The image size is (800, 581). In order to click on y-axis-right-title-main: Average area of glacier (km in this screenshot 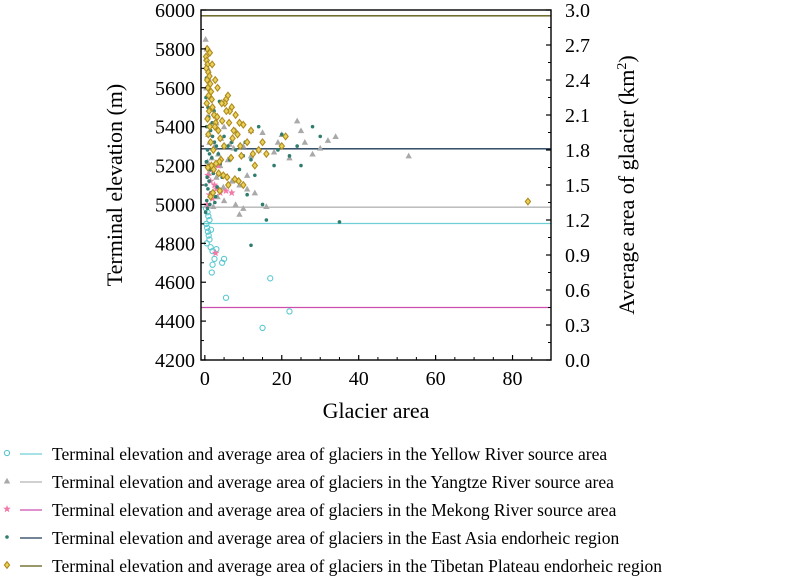, I will do `click(626, 192)`.